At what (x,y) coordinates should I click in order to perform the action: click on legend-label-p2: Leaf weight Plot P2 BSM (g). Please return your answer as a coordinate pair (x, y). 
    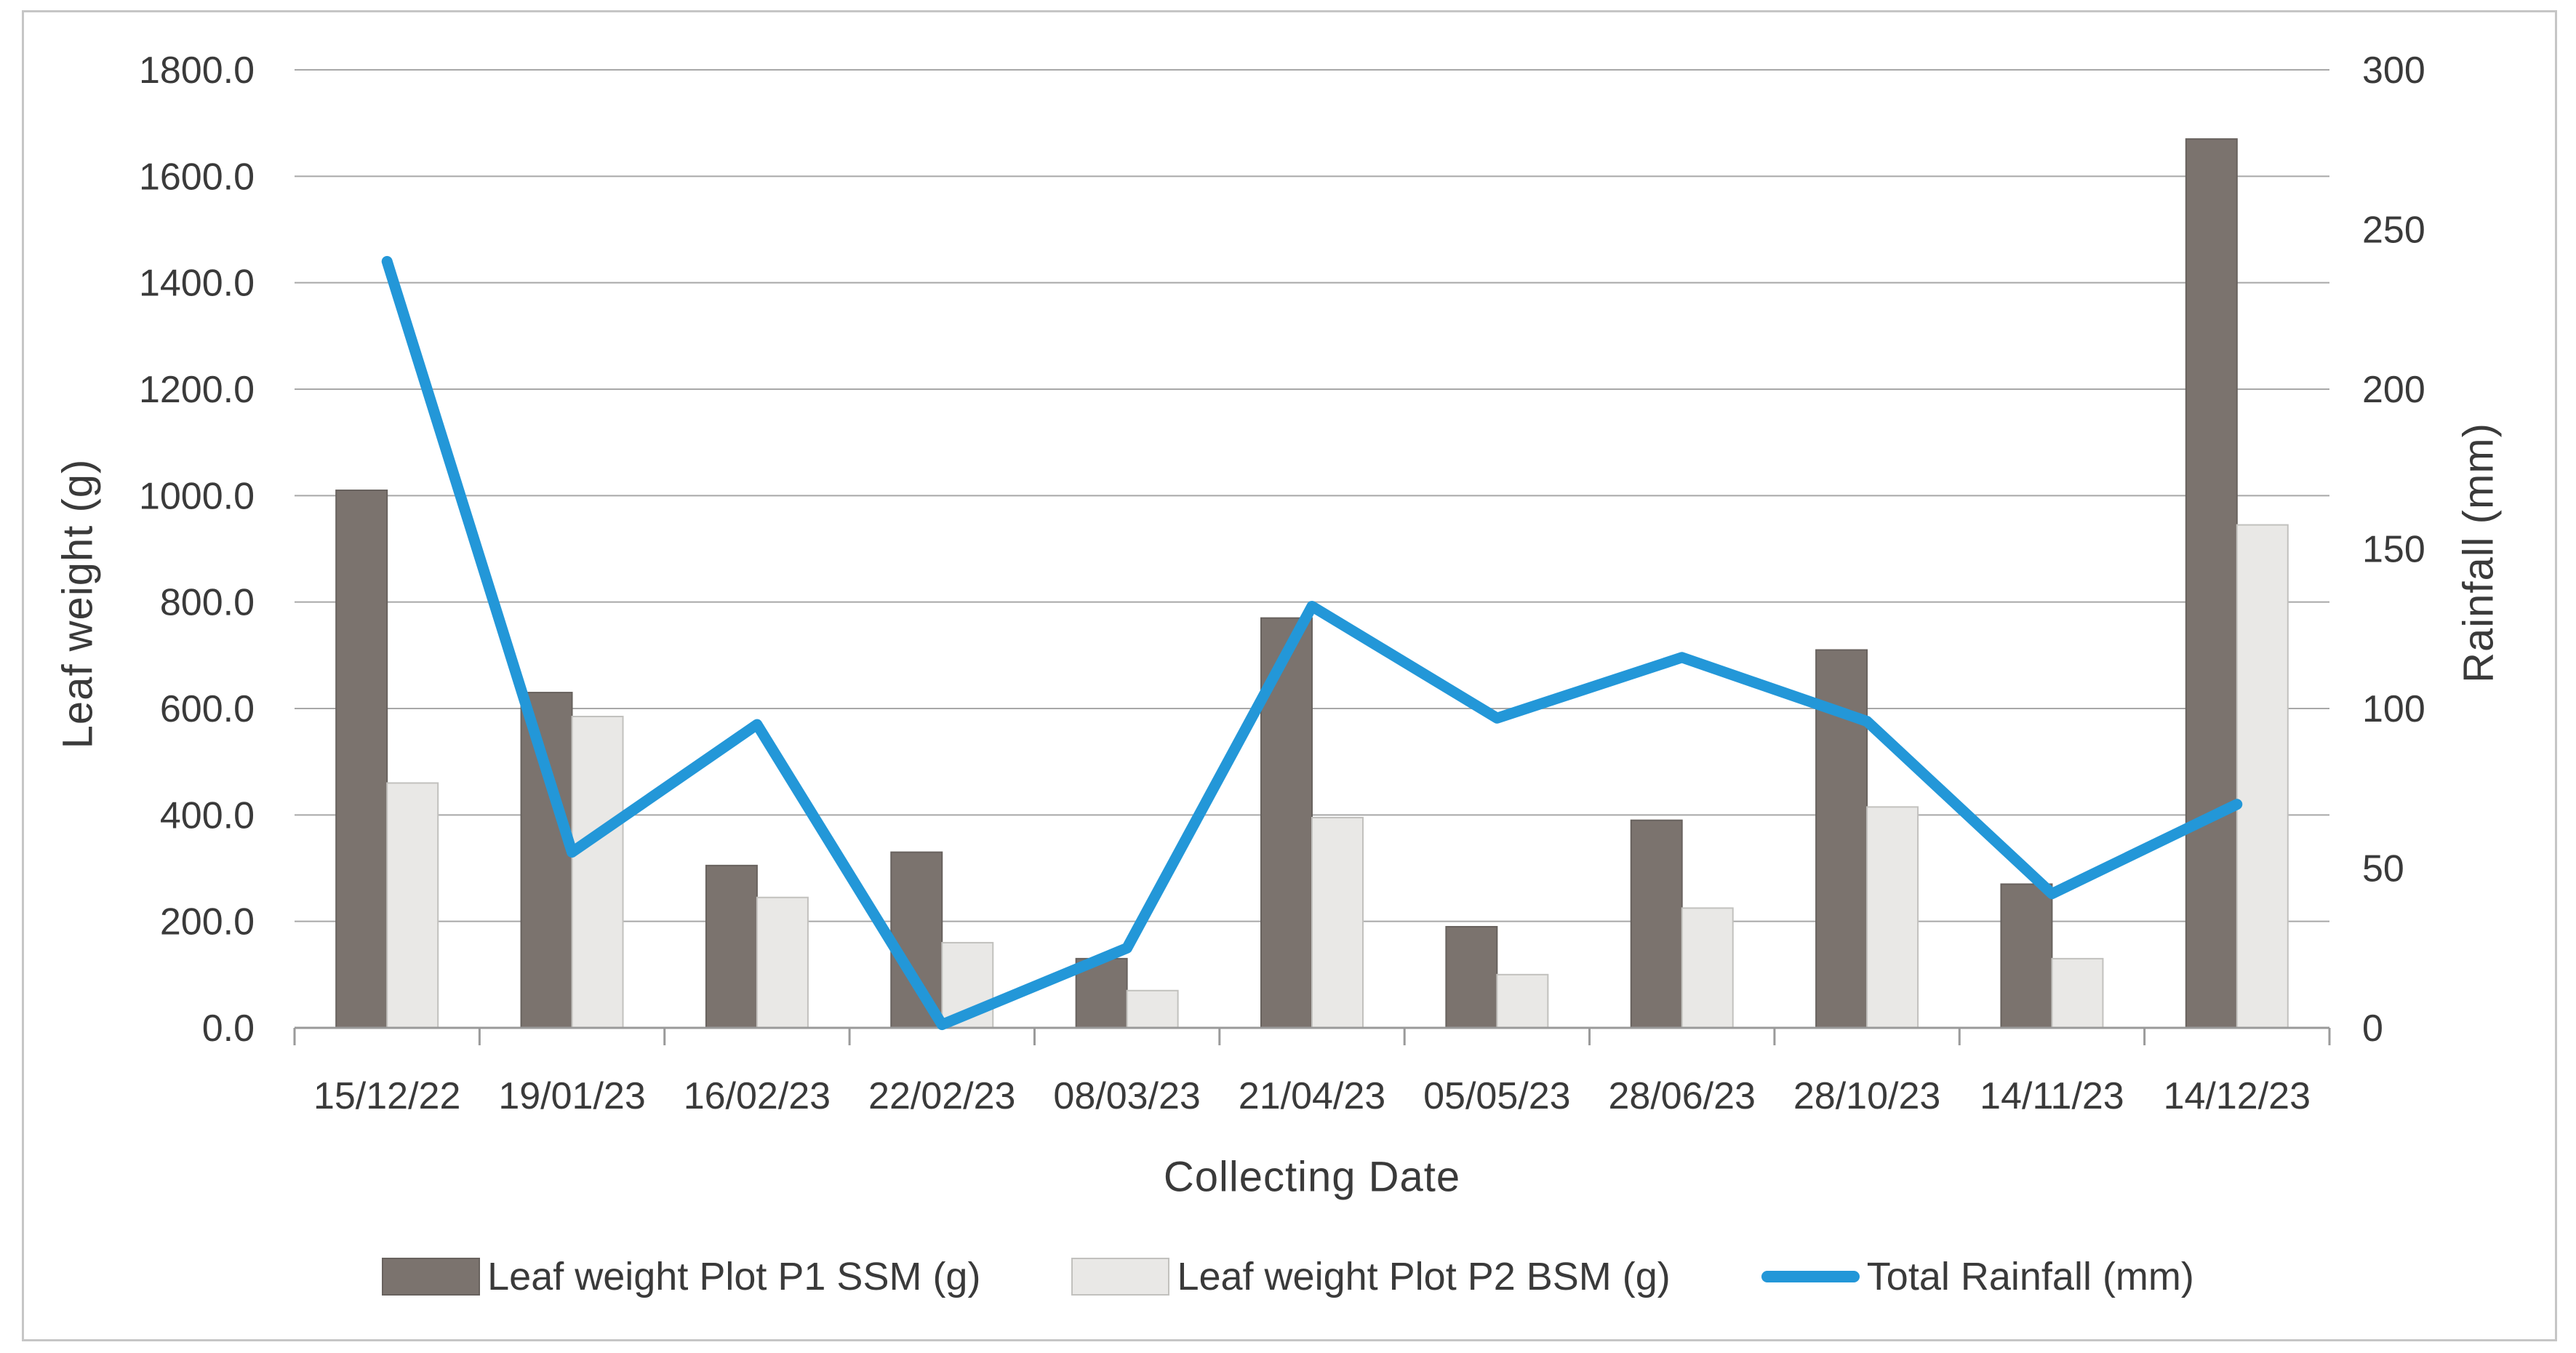
    Looking at the image, I should click on (1424, 1276).